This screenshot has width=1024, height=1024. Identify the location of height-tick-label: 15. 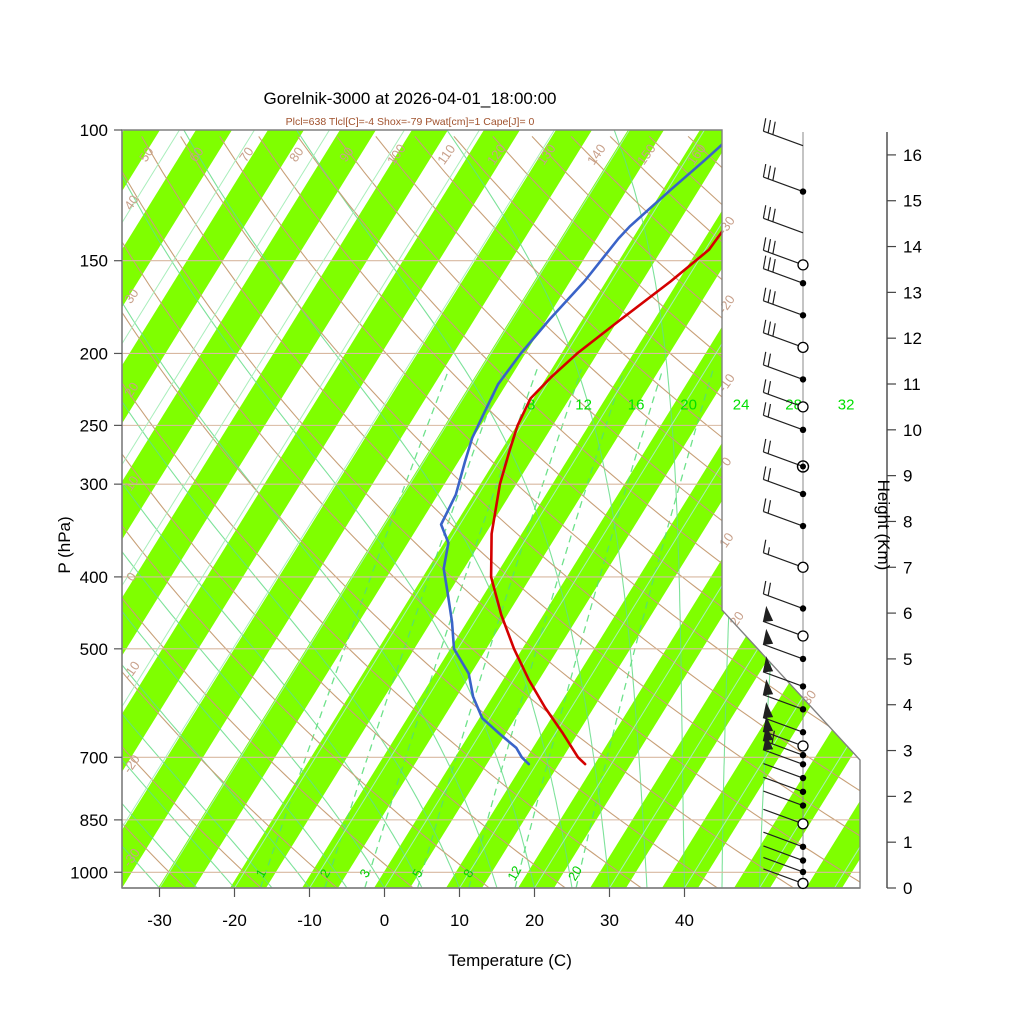
(912, 201).